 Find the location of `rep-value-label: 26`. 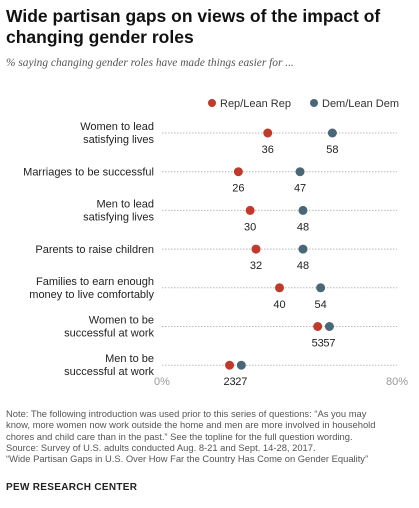

rep-value-label: 26 is located at coordinates (238, 189).